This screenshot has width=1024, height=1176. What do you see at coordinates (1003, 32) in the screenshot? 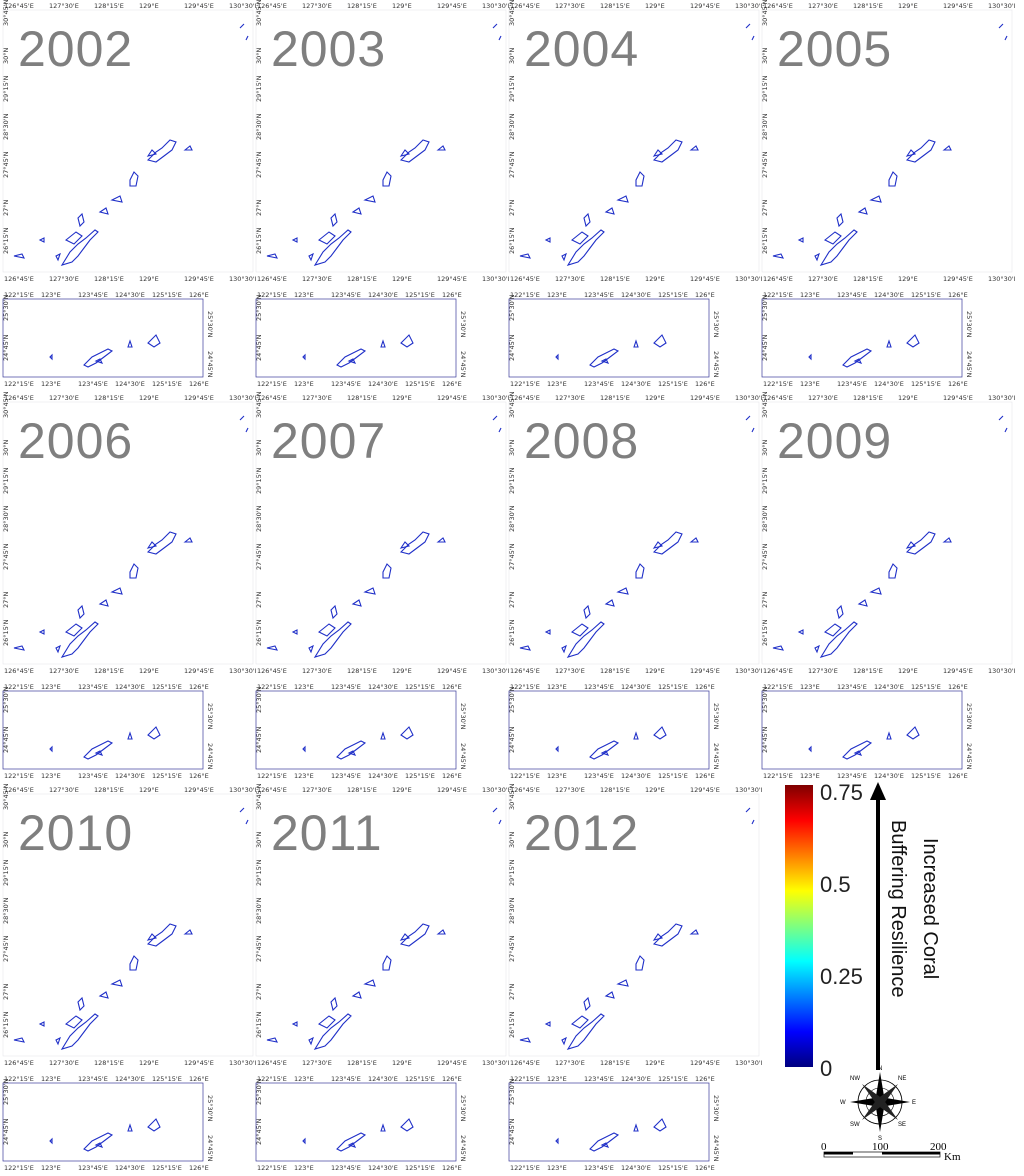
I see `islet-north` at bounding box center [1003, 32].